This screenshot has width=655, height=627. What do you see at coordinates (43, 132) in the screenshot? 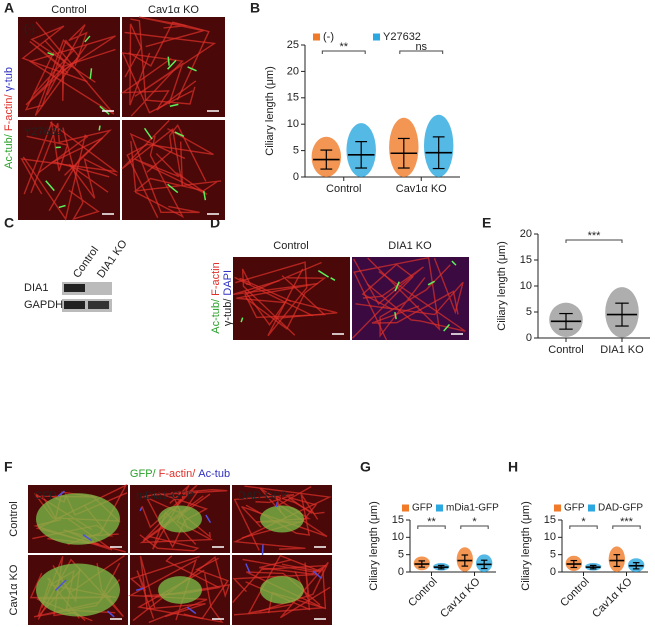
I see `row-label: Y27632` at bounding box center [43, 132].